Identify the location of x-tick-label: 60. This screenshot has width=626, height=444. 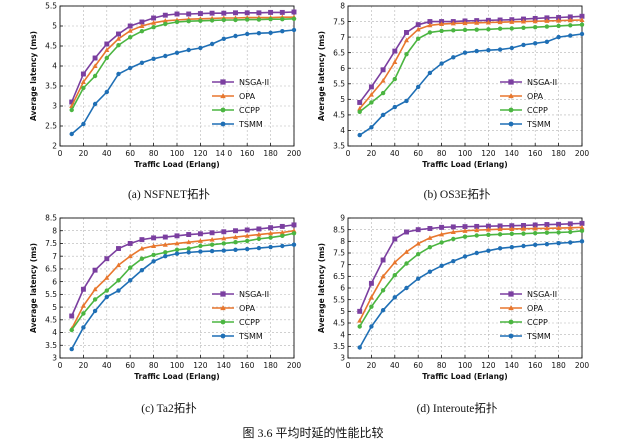
(130, 153).